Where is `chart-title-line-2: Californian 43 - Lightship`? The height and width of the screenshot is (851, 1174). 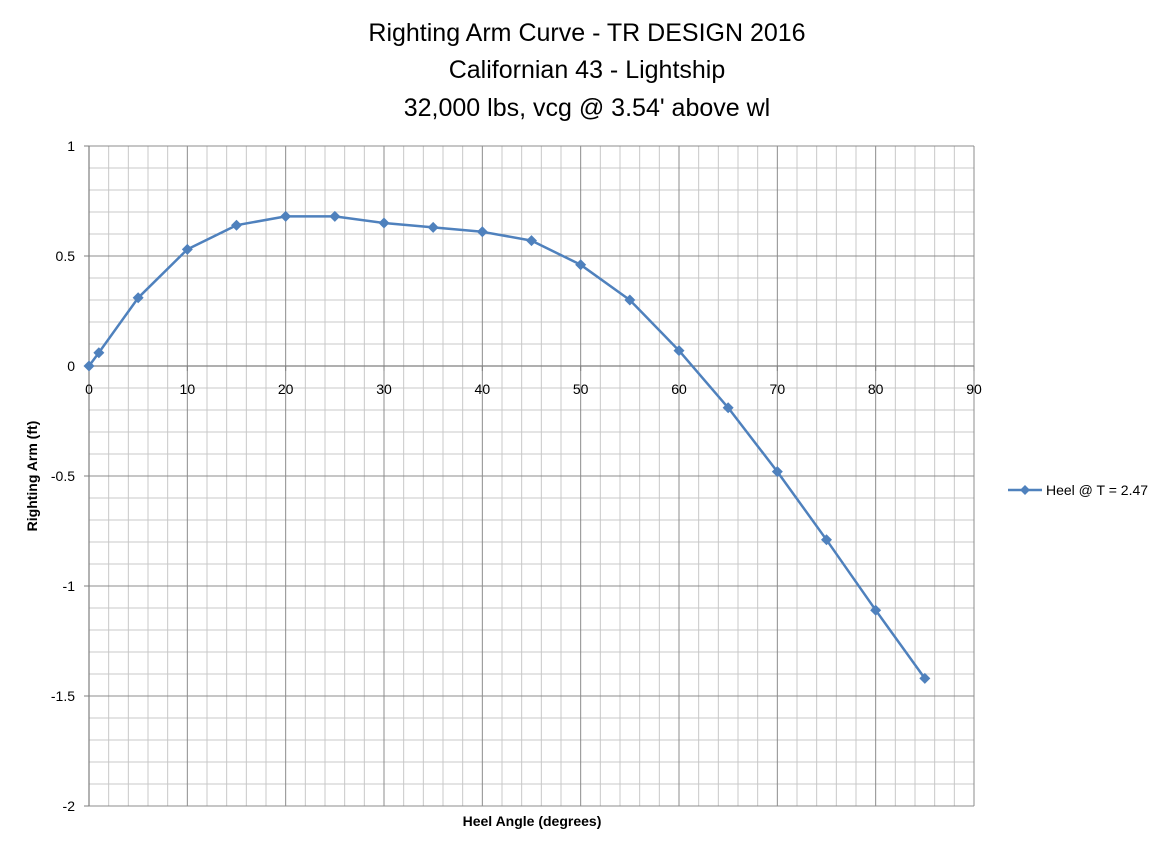 chart-title-line-2: Californian 43 - Lightship is located at coordinates (587, 70).